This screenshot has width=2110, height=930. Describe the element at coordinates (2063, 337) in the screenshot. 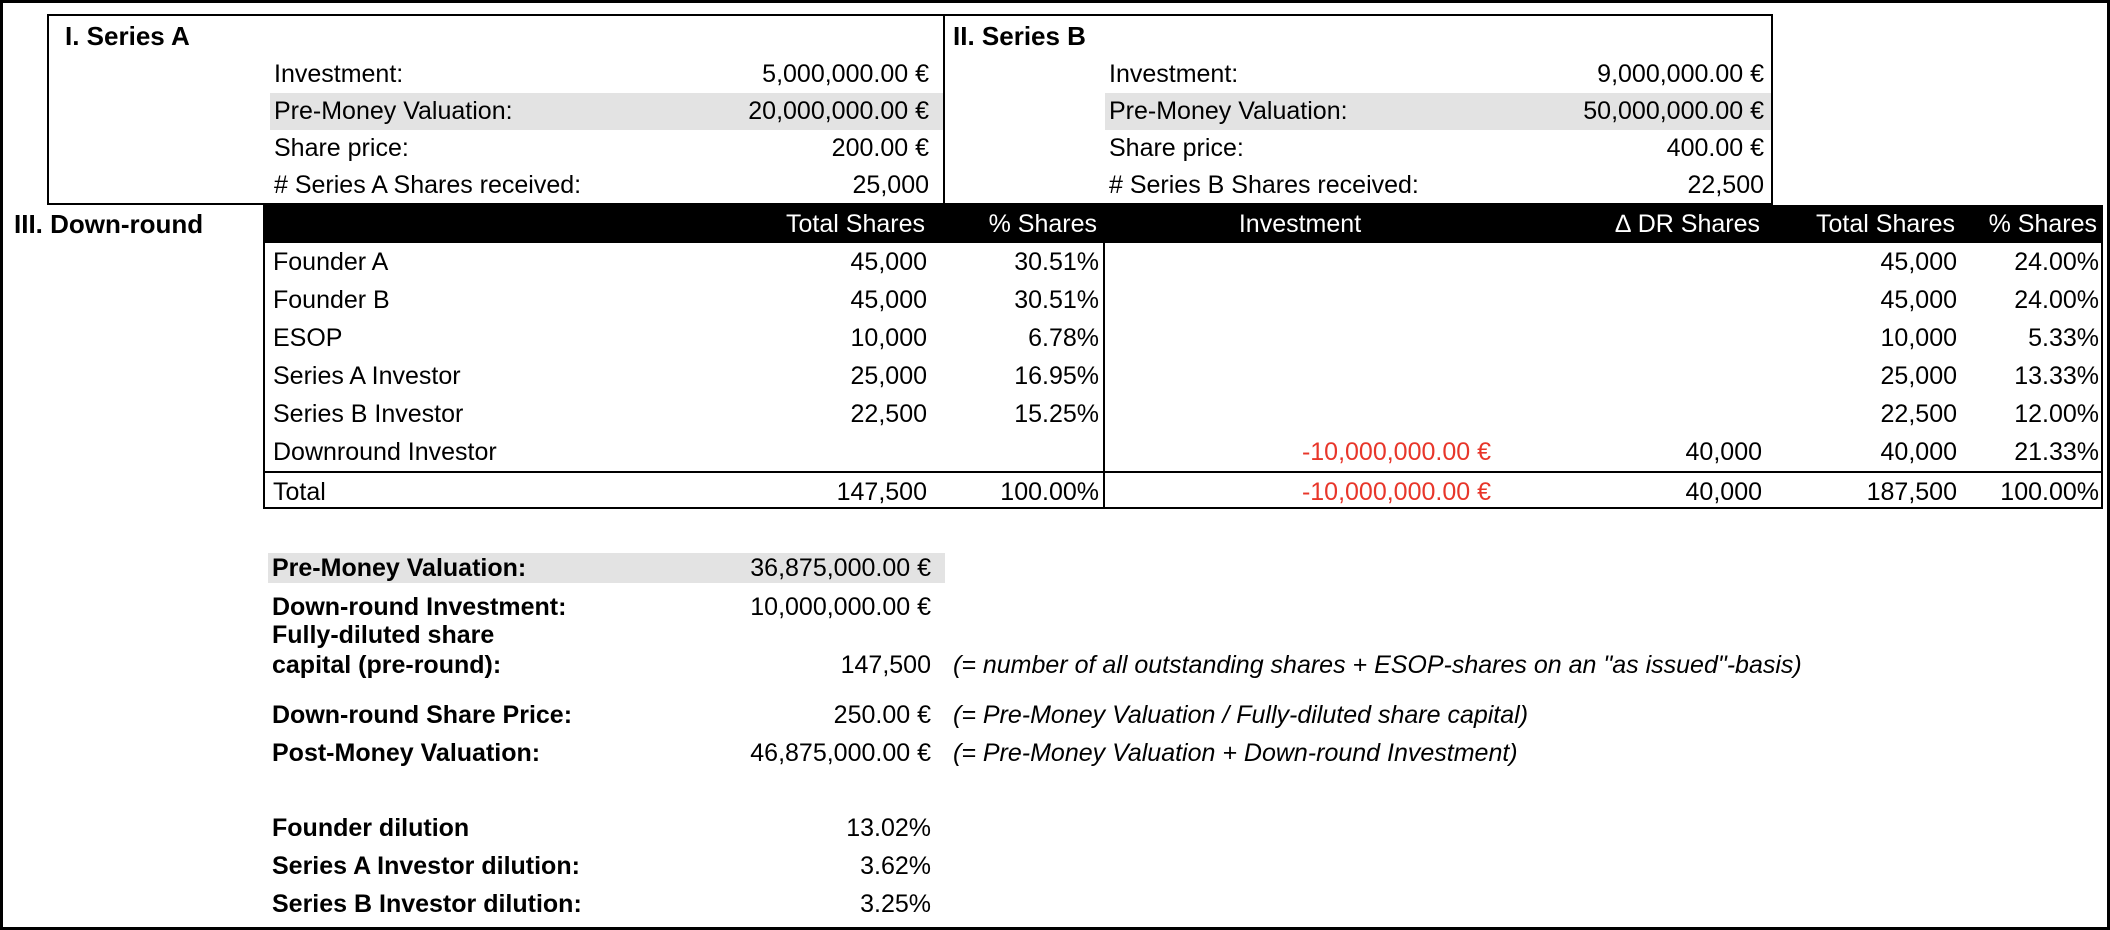

I see `cell-pct-shares-after: 5.33%` at that location.